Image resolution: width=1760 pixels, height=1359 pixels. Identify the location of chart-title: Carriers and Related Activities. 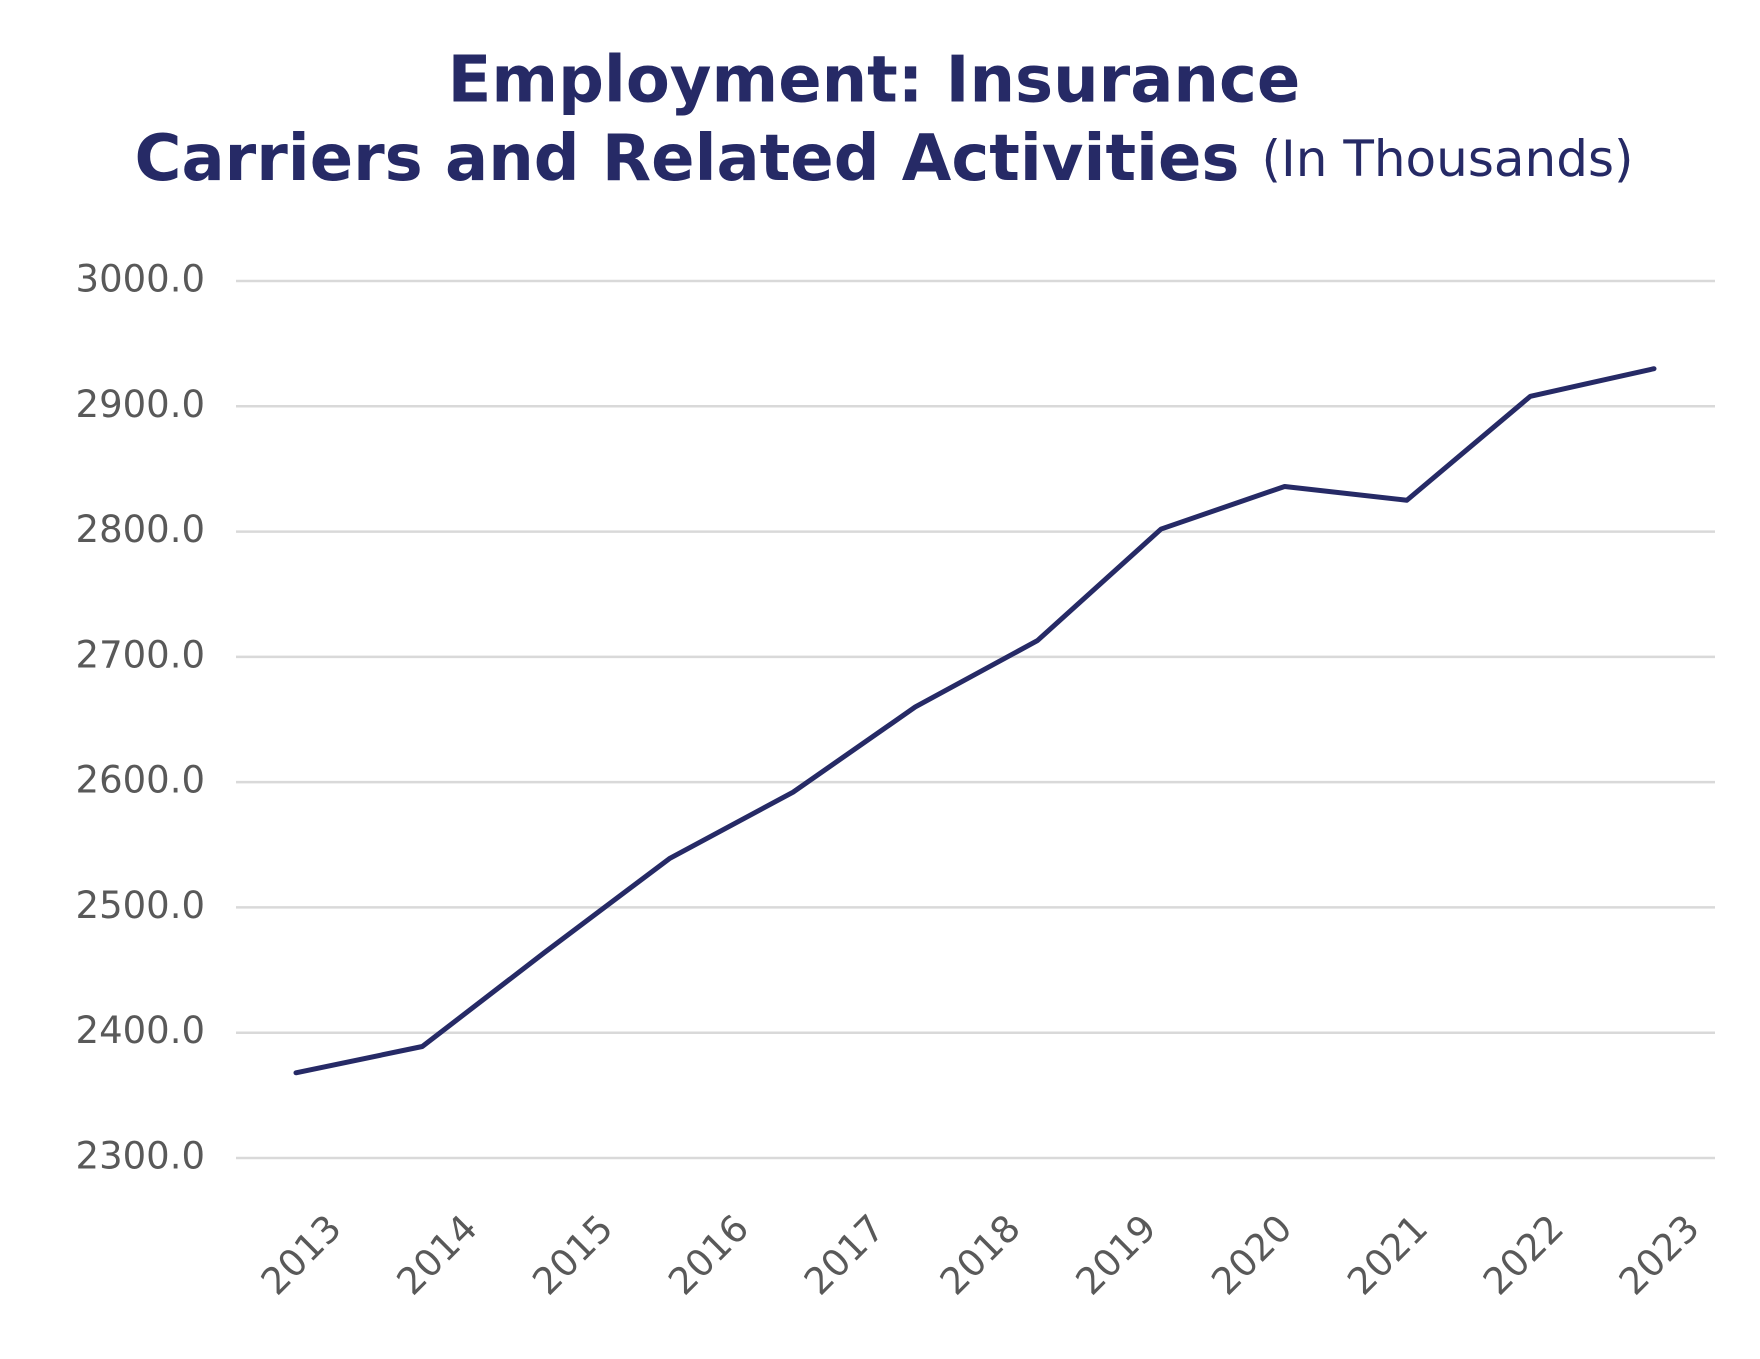
(686, 159).